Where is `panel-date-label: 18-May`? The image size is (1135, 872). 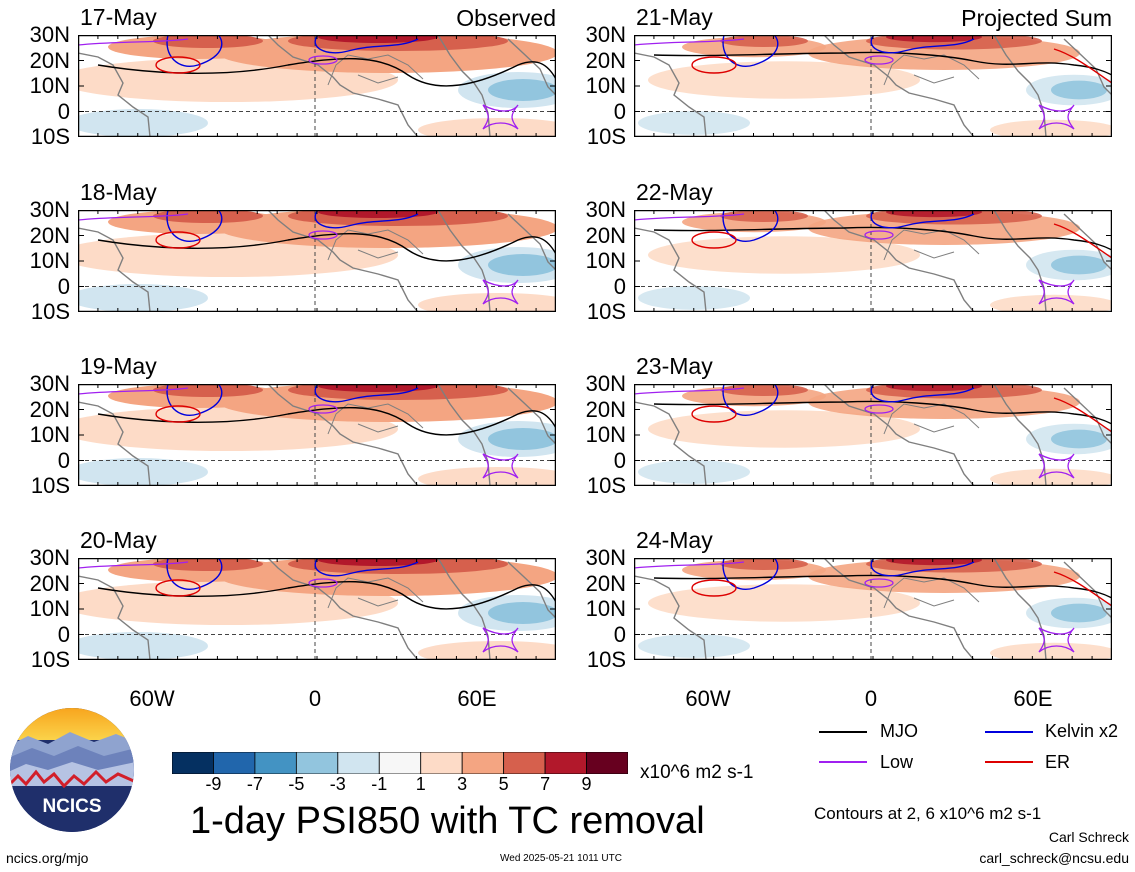 panel-date-label: 18-May is located at coordinates (118, 192).